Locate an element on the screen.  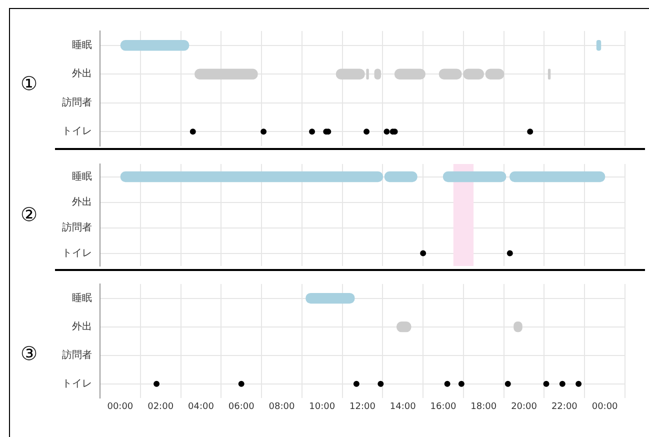
x-tick-label: 20:00 is located at coordinates (524, 407).